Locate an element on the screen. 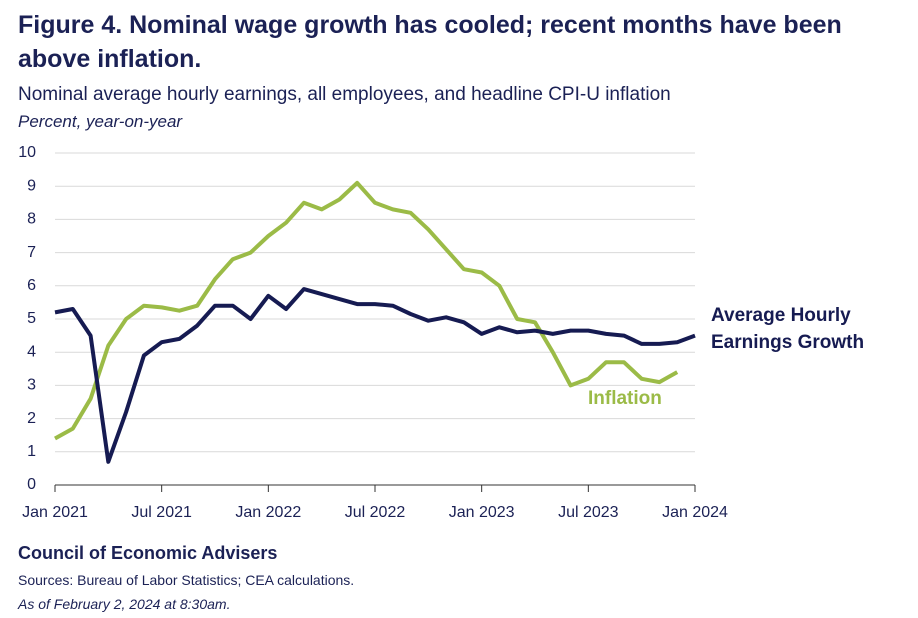  y-tick-label: 3 is located at coordinates (31, 385).